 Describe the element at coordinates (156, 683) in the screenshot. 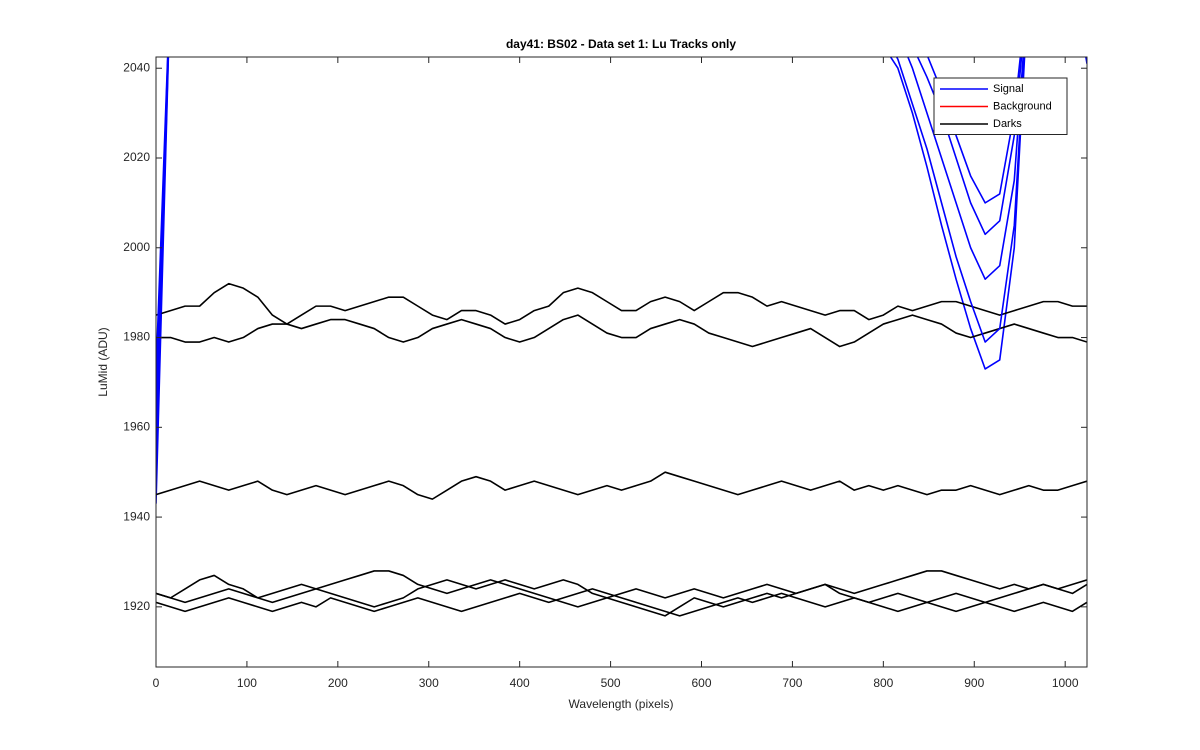

I see `x-tick-label: 0` at that location.